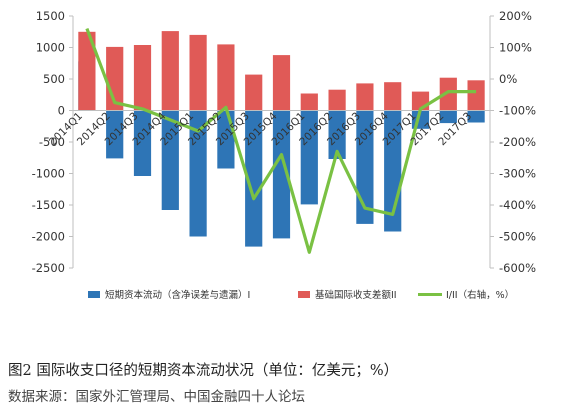  What do you see at coordinates (48, 205) in the screenshot?
I see `left-tick-label: -1500` at bounding box center [48, 205].